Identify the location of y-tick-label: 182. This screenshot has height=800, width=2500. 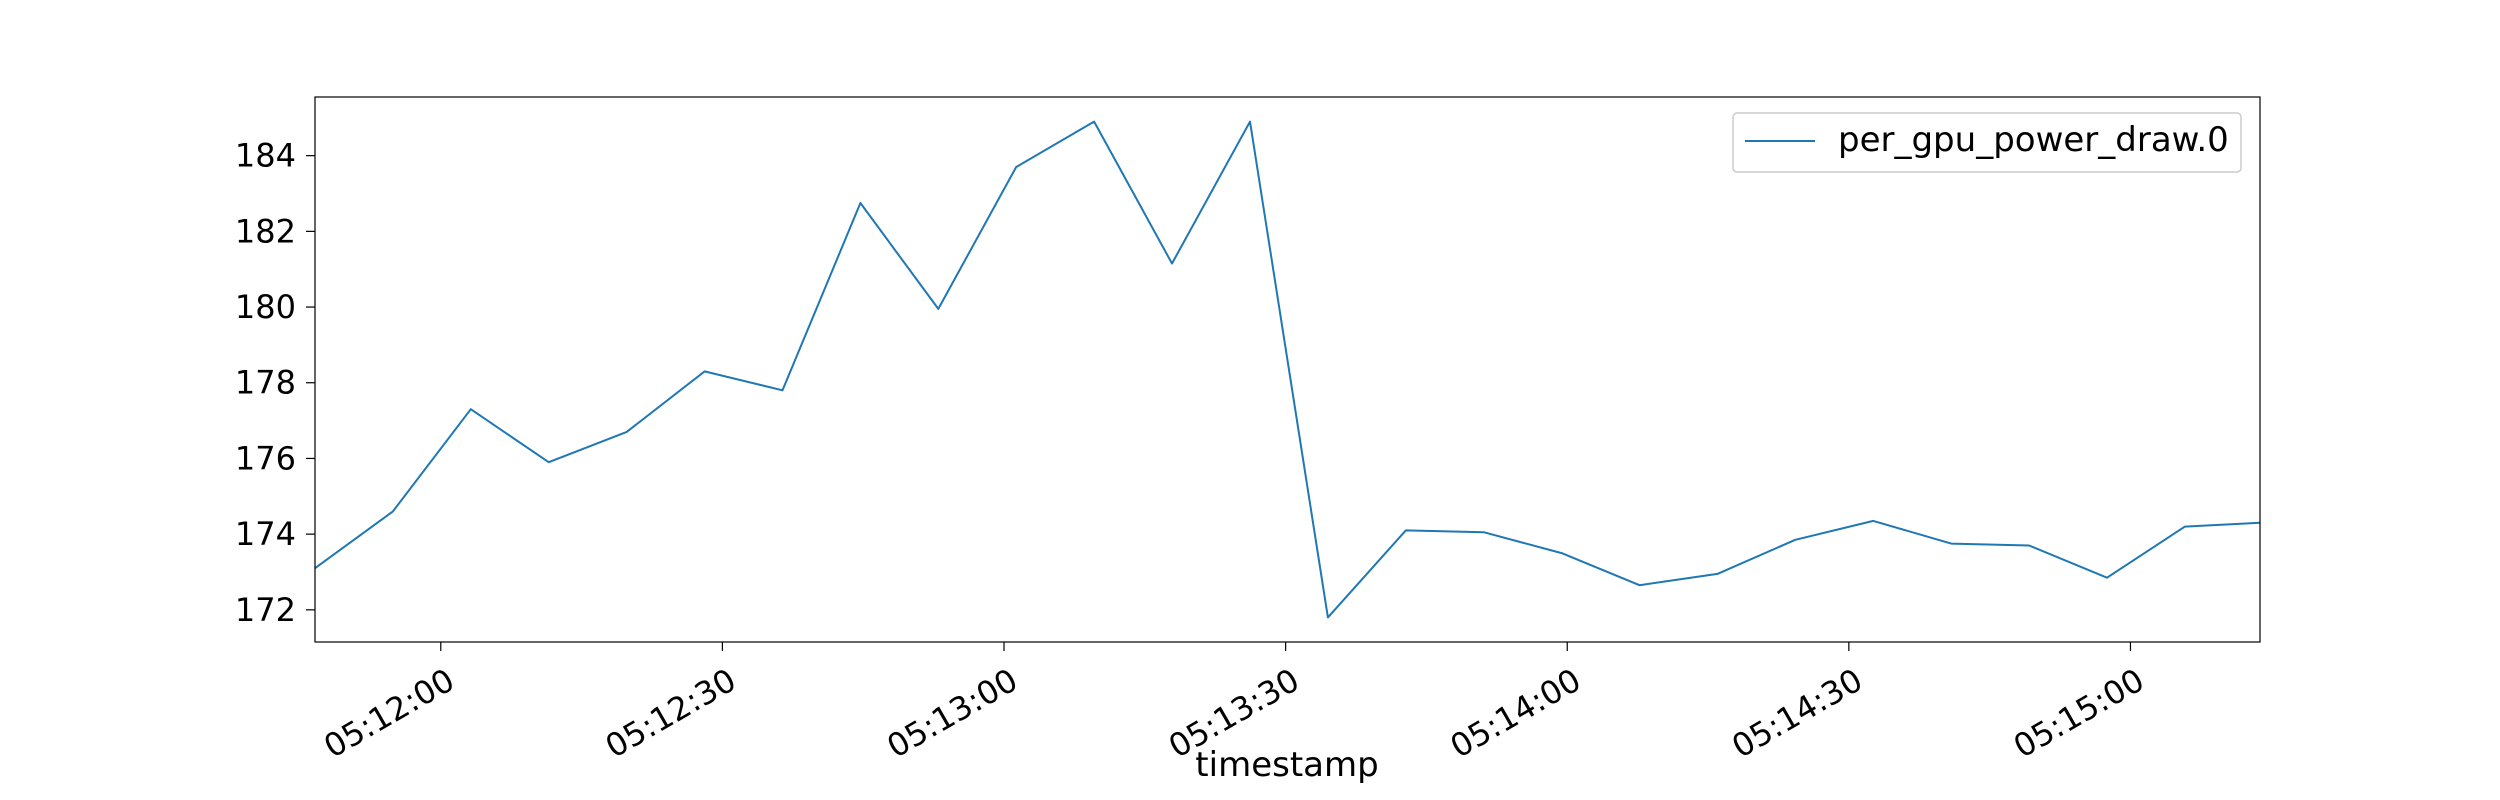
(265, 231).